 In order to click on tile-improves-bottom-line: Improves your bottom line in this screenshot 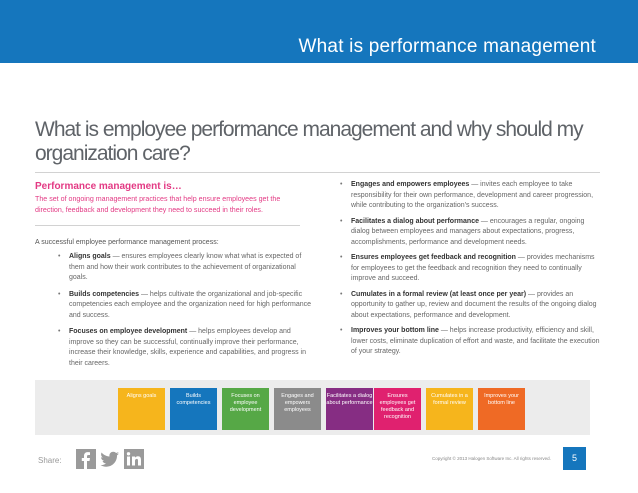, I will do `click(501, 409)`.